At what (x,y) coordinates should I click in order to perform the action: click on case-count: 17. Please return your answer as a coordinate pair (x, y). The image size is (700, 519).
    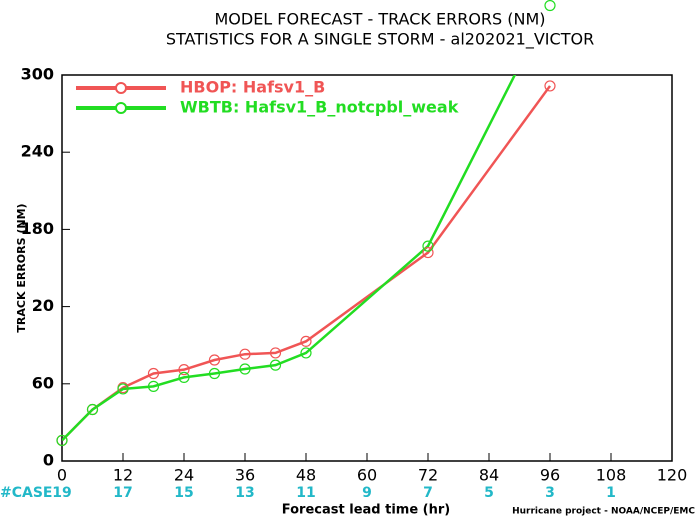
    Looking at the image, I should click on (122, 493).